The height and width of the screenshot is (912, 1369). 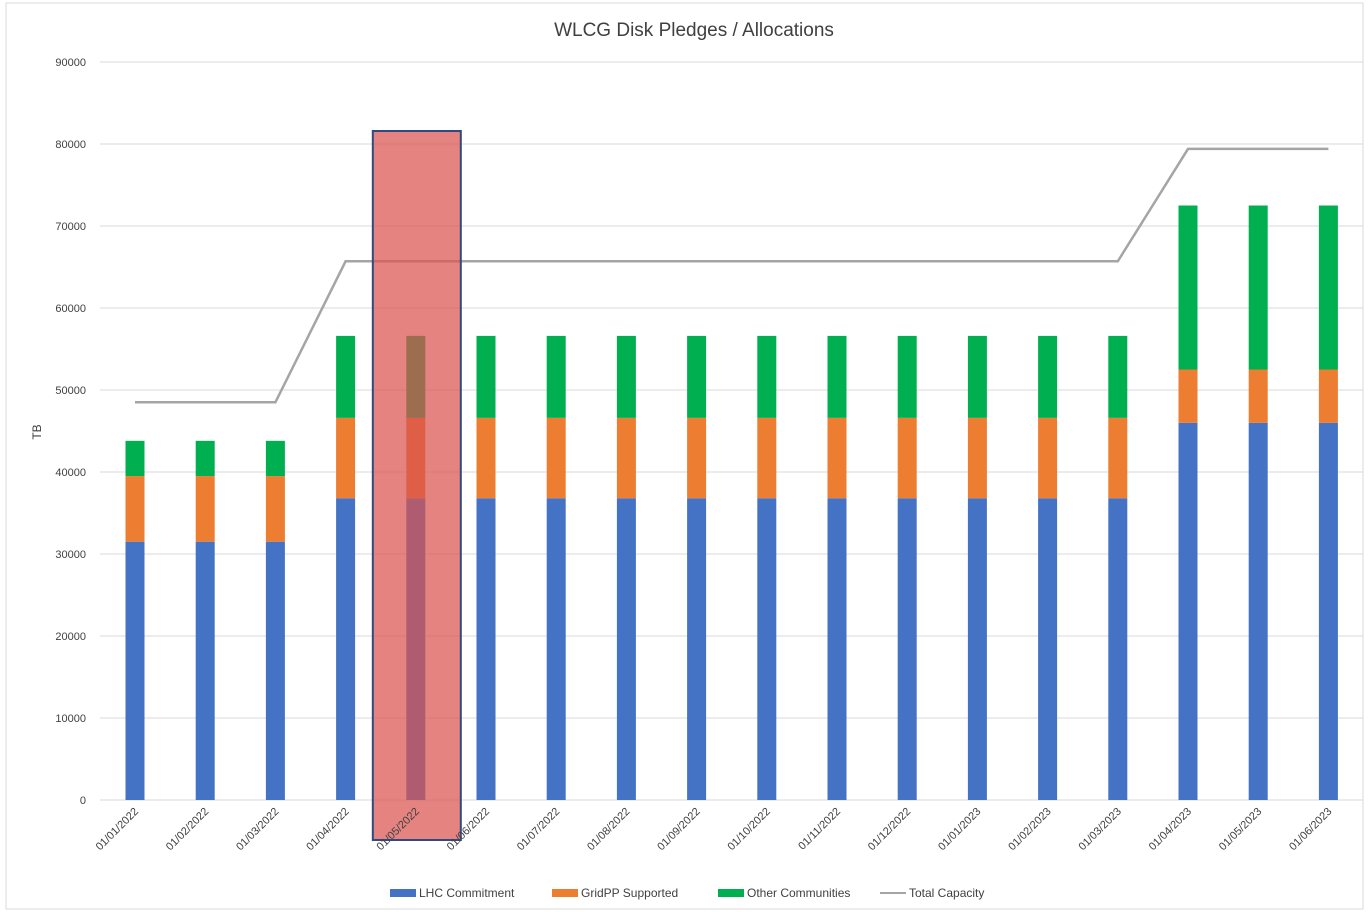 I want to click on highlight-rectangle, so click(x=416, y=485).